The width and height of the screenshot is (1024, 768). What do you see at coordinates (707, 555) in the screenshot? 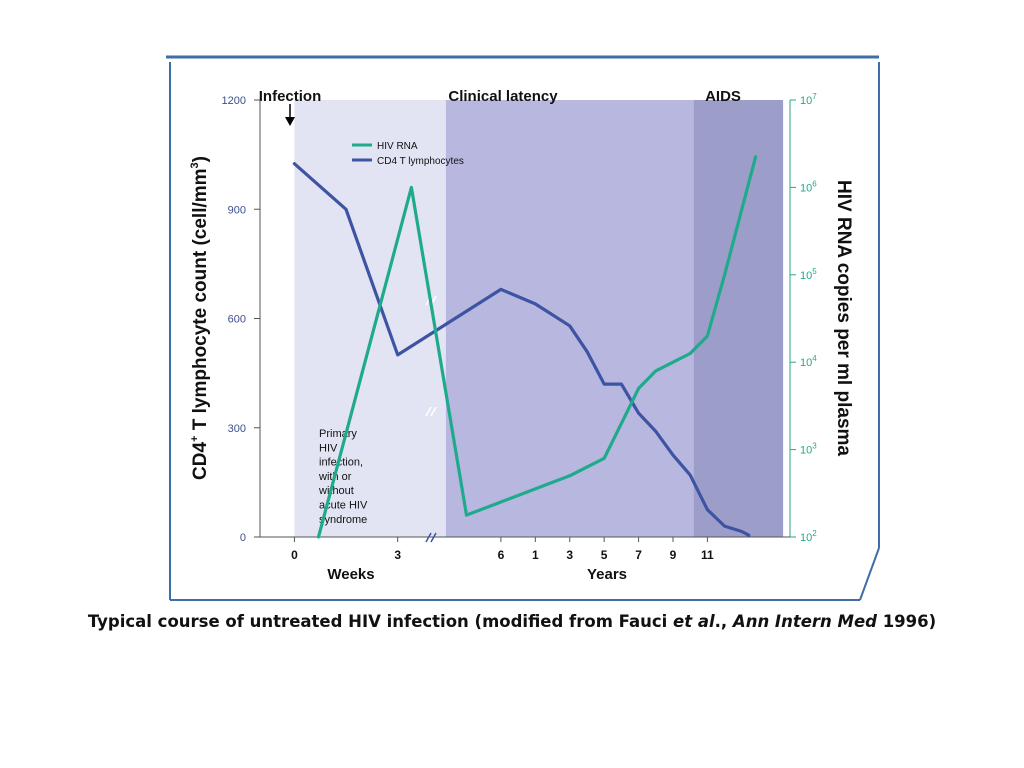
I see `x-tick-label: 11` at bounding box center [707, 555].